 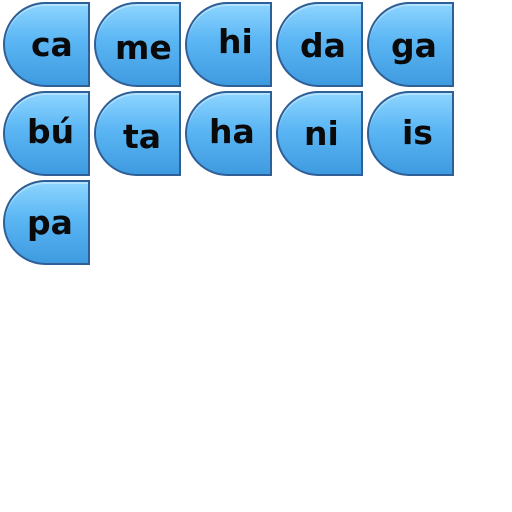 I want to click on syllable-tile-ni: ni, so click(x=319, y=133).